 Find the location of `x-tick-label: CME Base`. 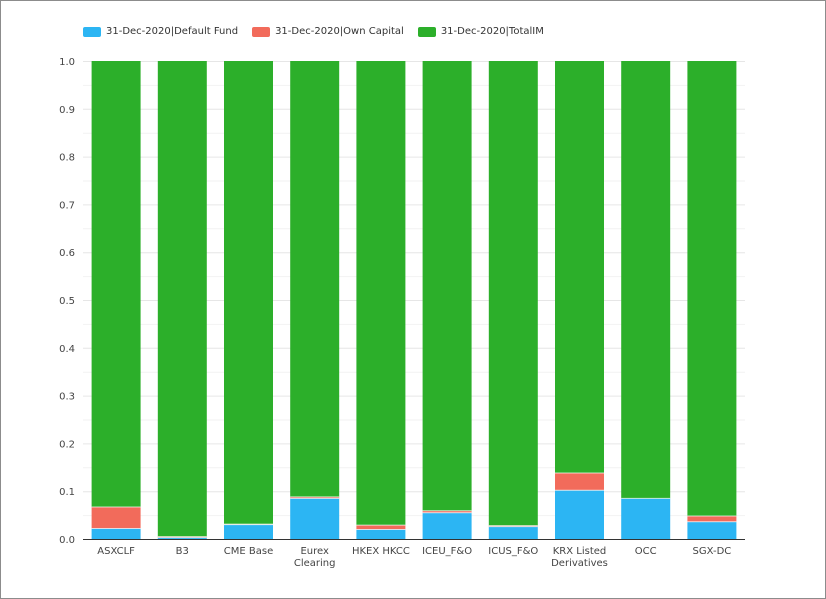

x-tick-label: CME Base is located at coordinates (248, 551).